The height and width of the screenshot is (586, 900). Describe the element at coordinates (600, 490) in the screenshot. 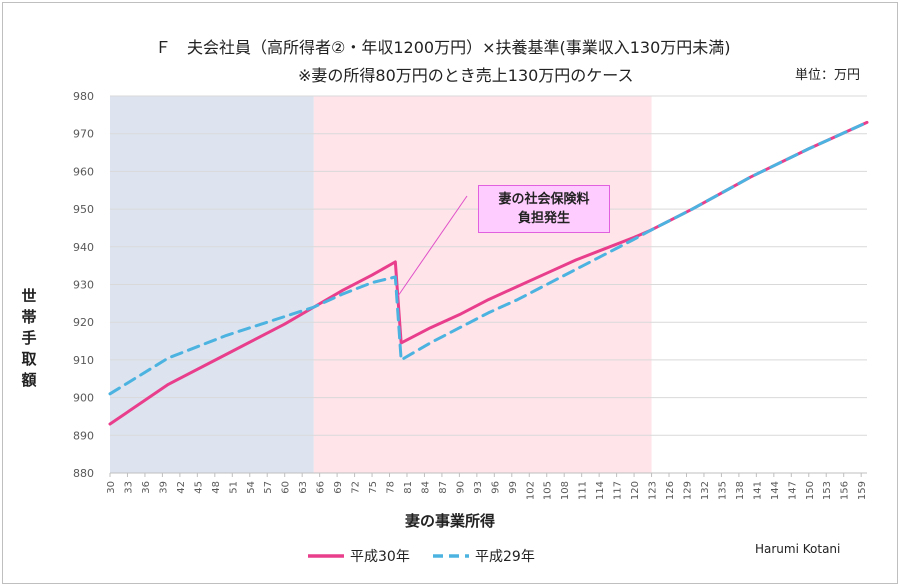

I see `x-tick-label: 114` at that location.